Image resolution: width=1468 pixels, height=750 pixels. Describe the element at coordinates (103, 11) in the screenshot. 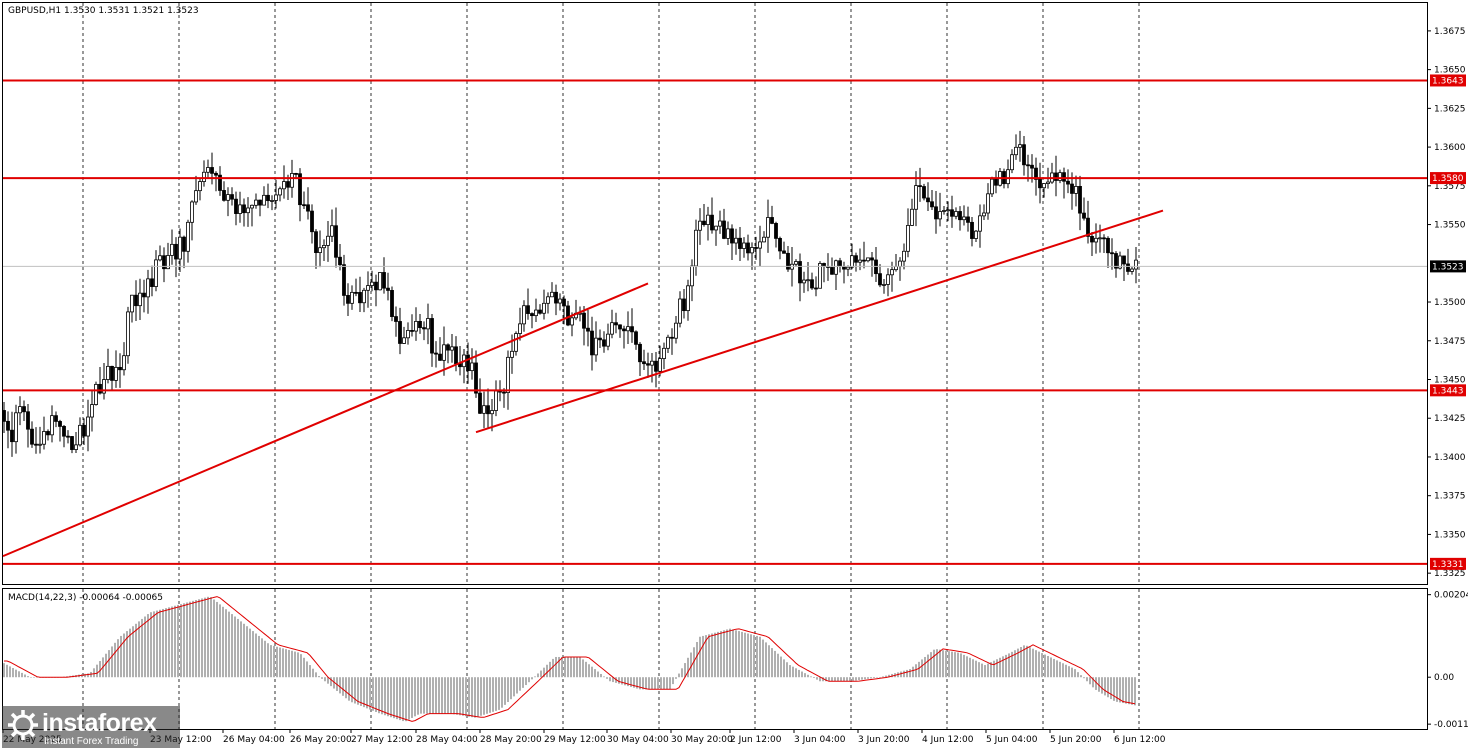

I see `chart-title: GBPUSD,H1 1.3530 1.3531 1.3521 1.3523` at that location.